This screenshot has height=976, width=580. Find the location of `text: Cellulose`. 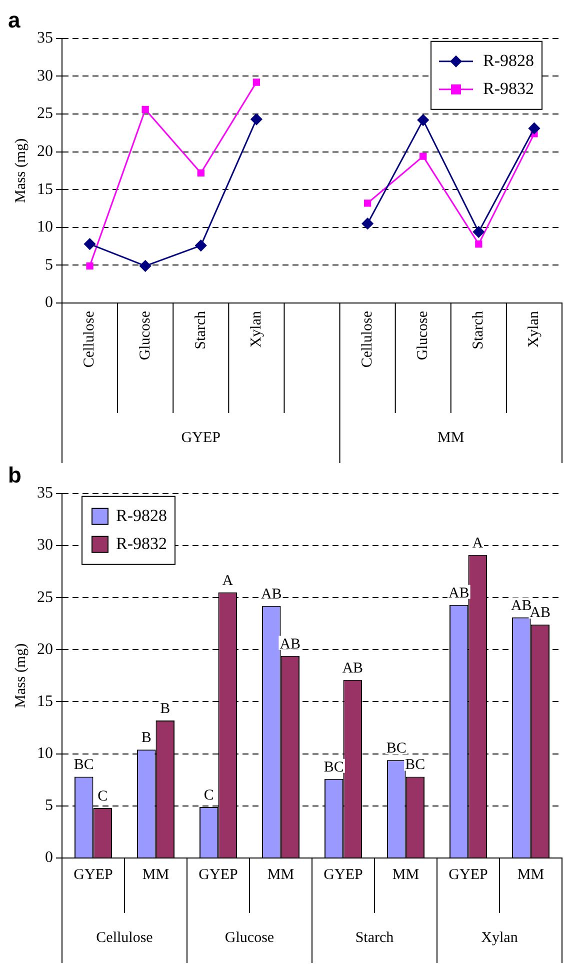

text: Cellulose is located at coordinates (125, 938).